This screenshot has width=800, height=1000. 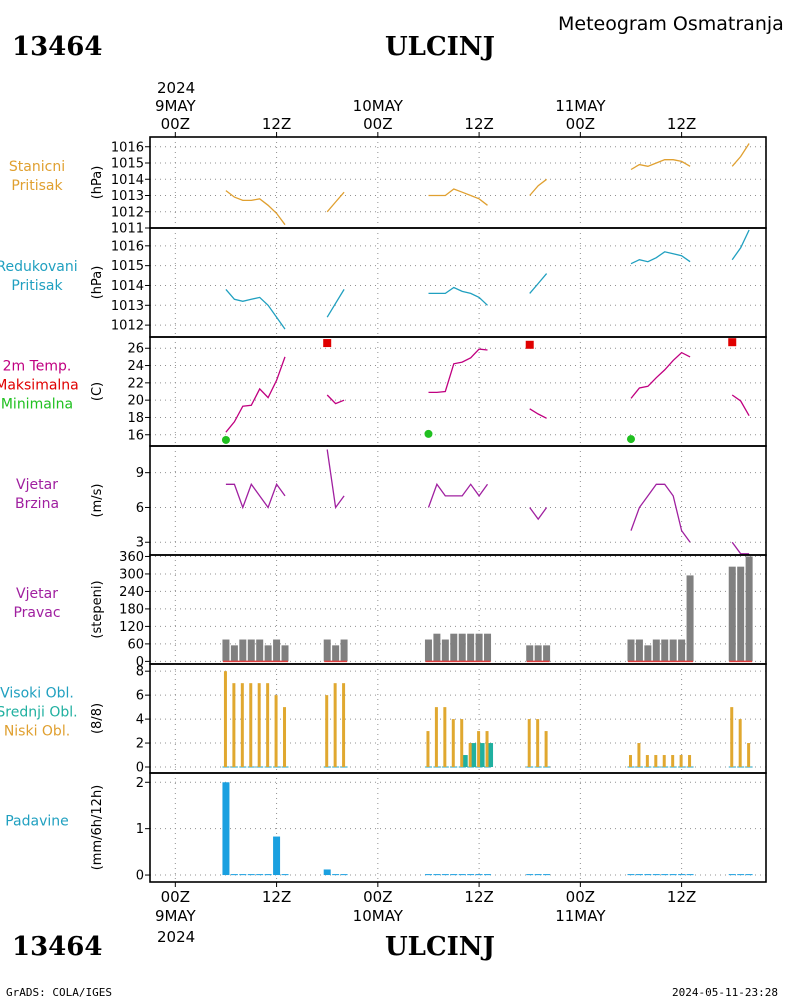 What do you see at coordinates (175, 124) in the screenshot?
I see `time-tick-top-0: 00Z` at bounding box center [175, 124].